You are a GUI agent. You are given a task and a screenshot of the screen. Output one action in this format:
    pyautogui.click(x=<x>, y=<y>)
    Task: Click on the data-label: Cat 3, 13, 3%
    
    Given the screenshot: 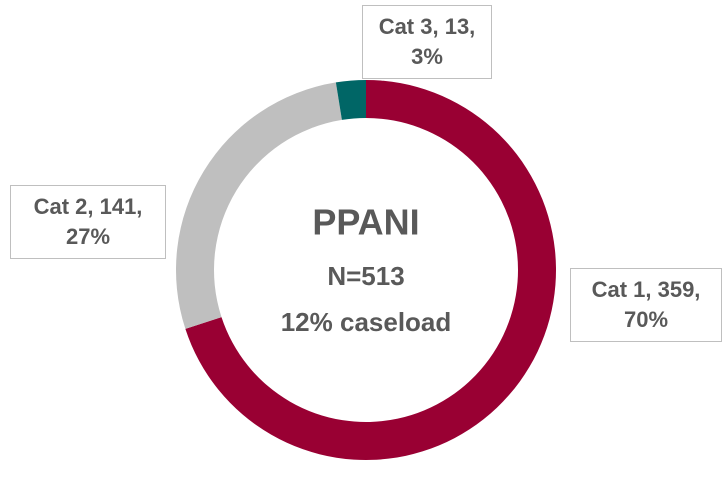 What is the action you would take?
    pyautogui.click(x=427, y=42)
    